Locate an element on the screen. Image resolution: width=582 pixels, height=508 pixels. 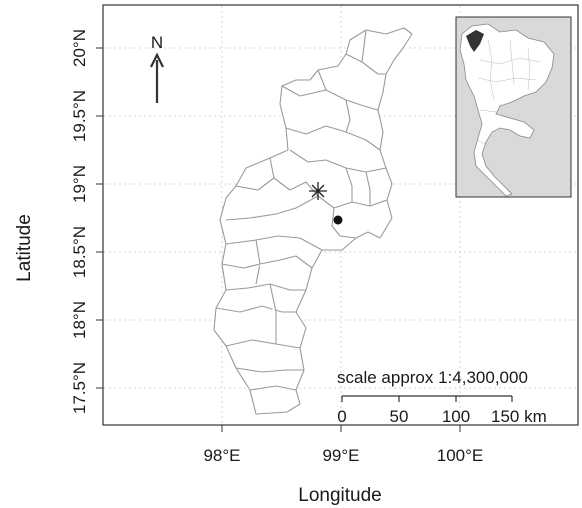
inset-highlight is located at coordinates (475, 41).